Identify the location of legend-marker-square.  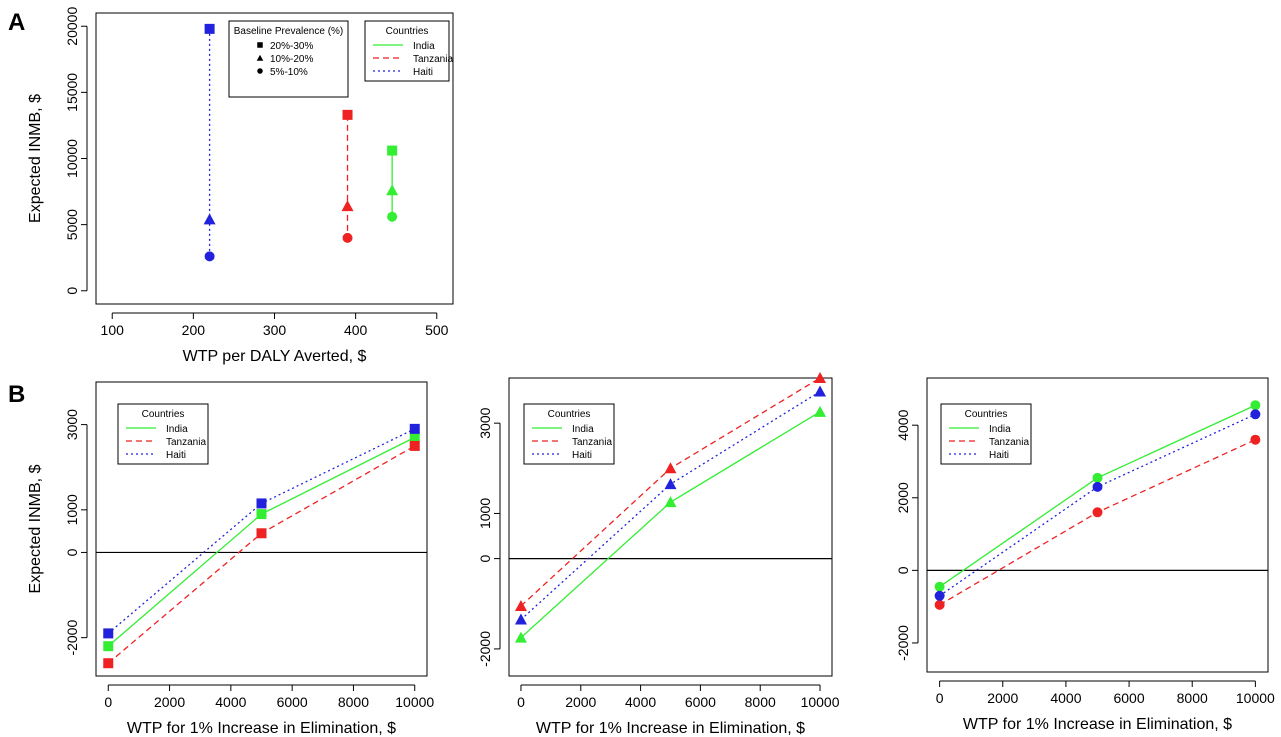
(260, 45).